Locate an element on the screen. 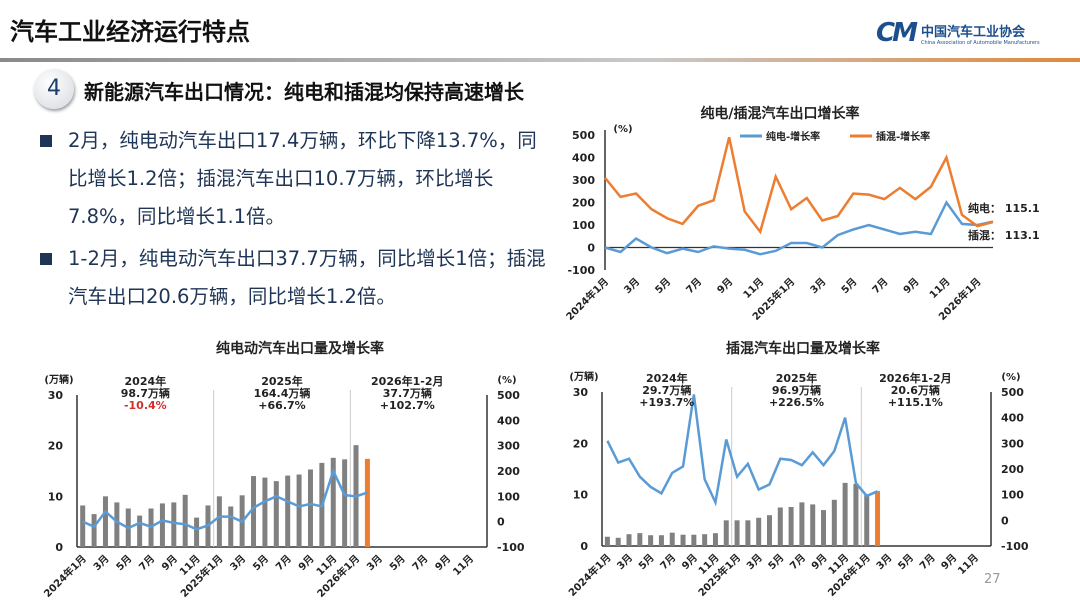 The width and height of the screenshot is (1080, 607). y-tick-label: 300 is located at coordinates (583, 180).